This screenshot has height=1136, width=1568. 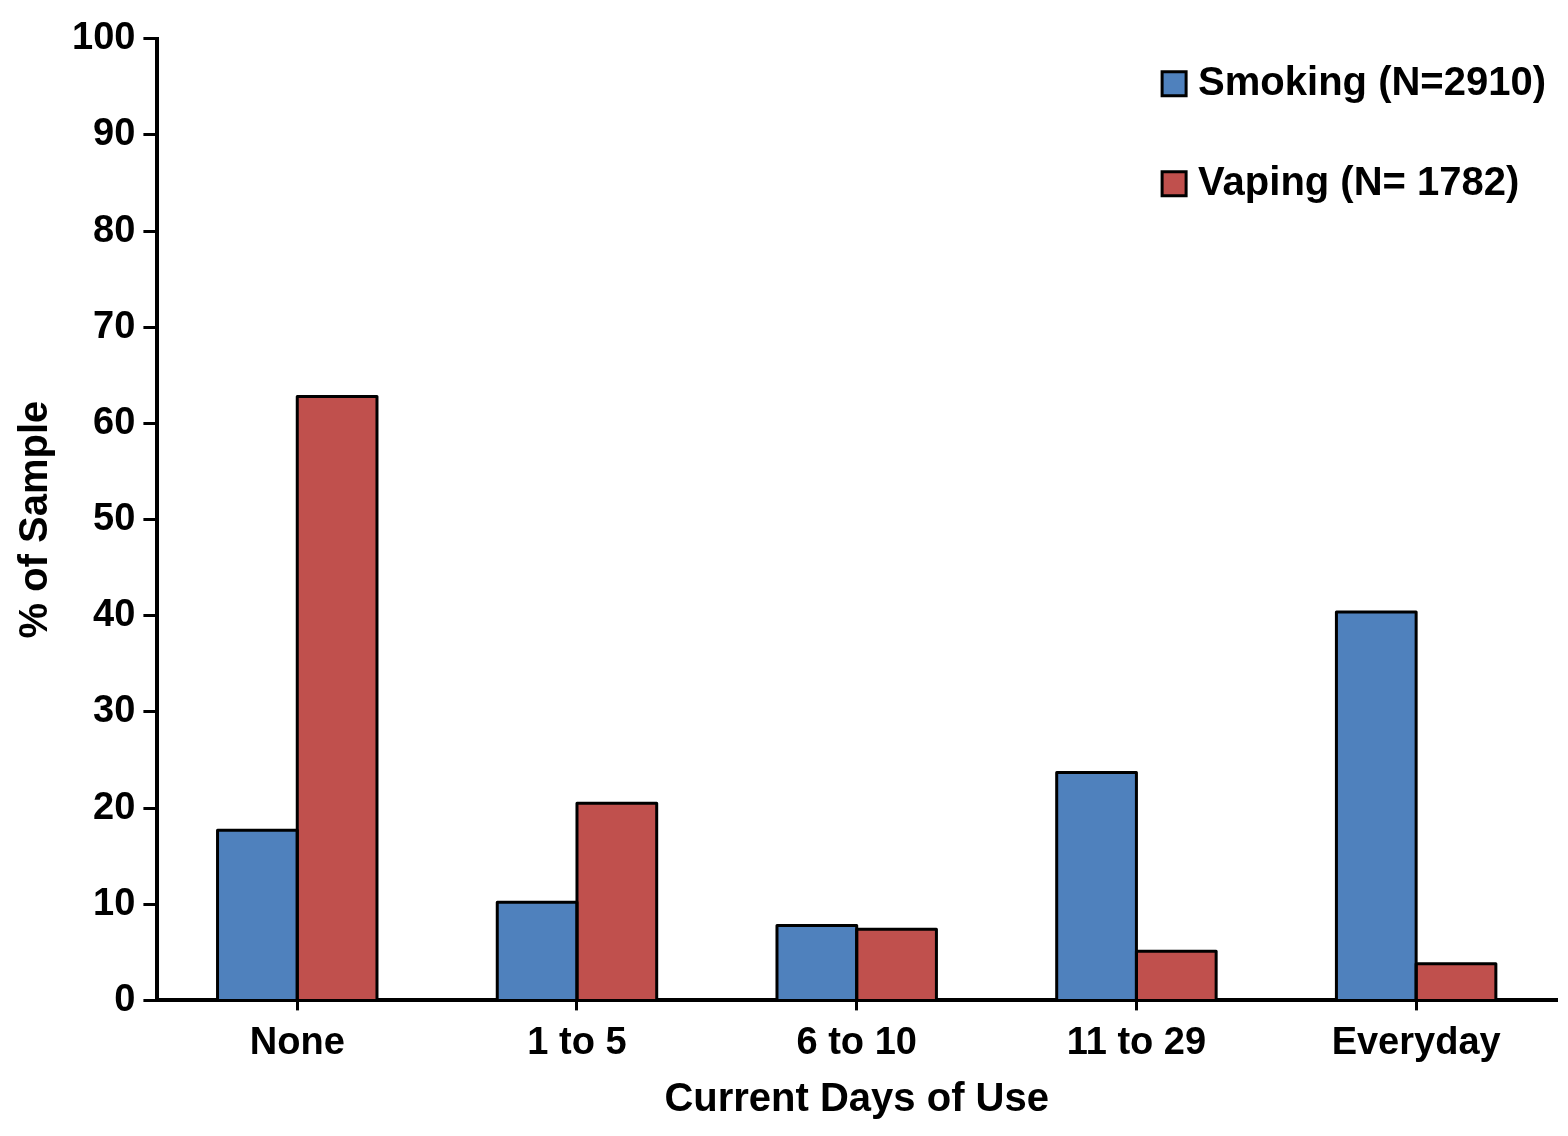 I want to click on y-tick-label: 0, so click(x=125, y=997).